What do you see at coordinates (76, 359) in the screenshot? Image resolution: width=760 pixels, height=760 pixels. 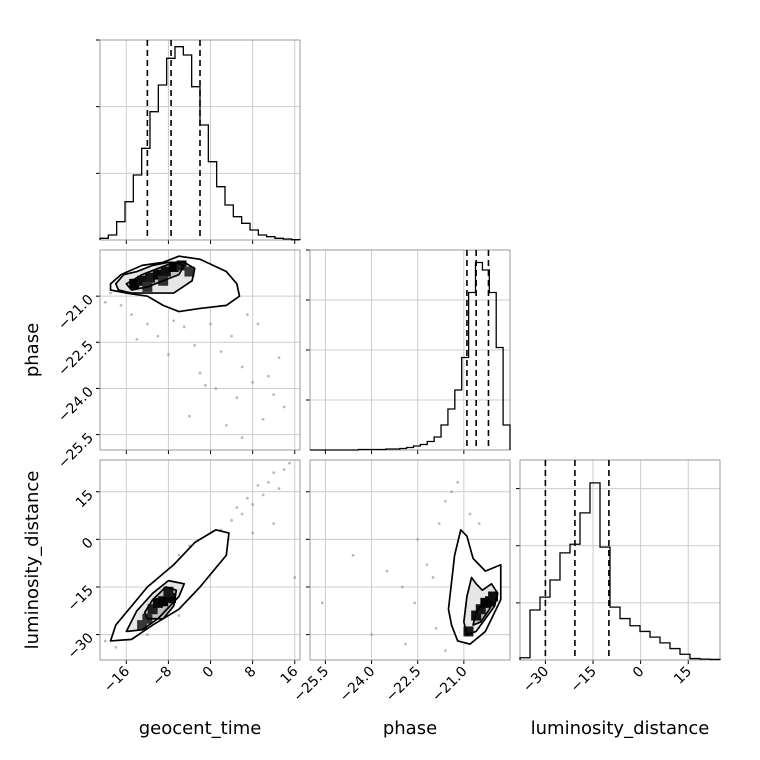 I see `y-tick-label: −22.5` at bounding box center [76, 359].